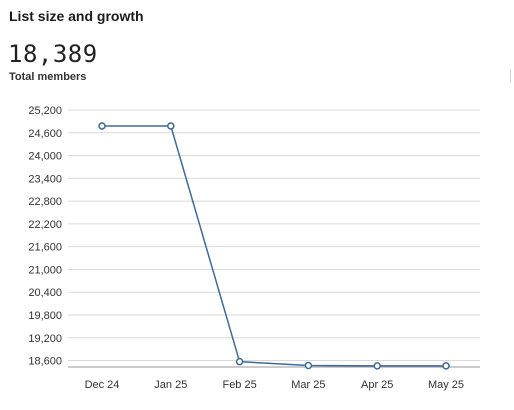  Describe the element at coordinates (48, 77) in the screenshot. I see `total-members-label: Total members` at that location.